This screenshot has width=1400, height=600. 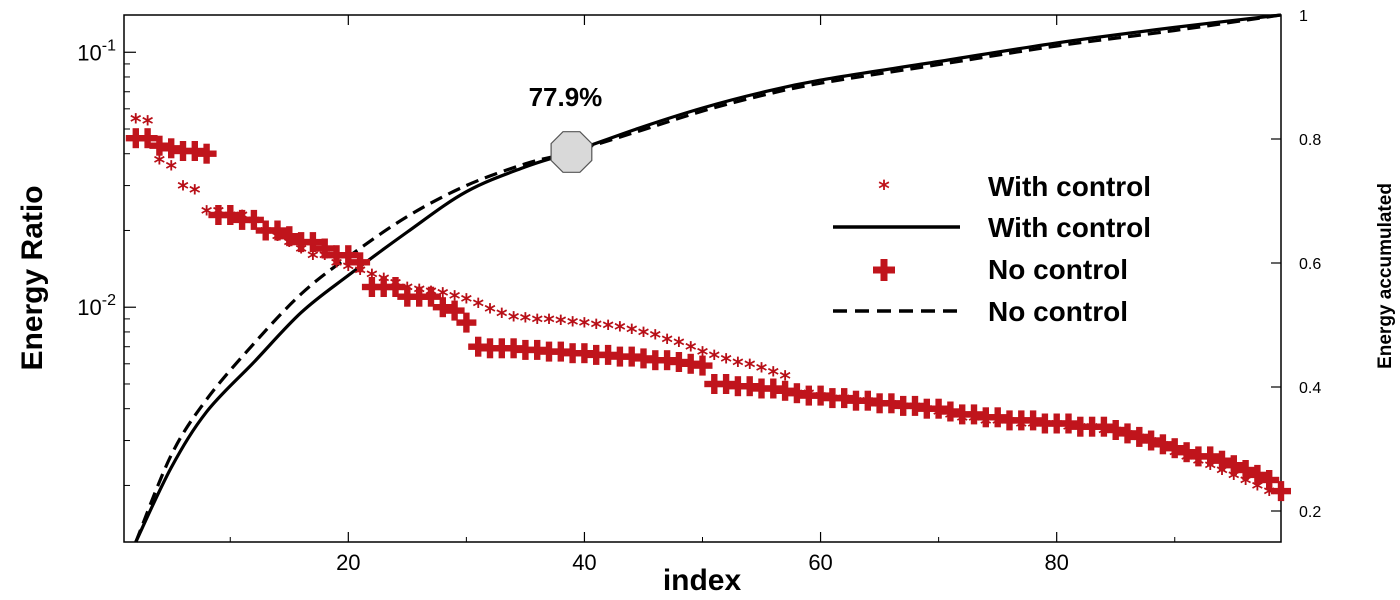 What do you see at coordinates (1069, 227) in the screenshot?
I see `legend-label-with-control-line: With control` at bounding box center [1069, 227].